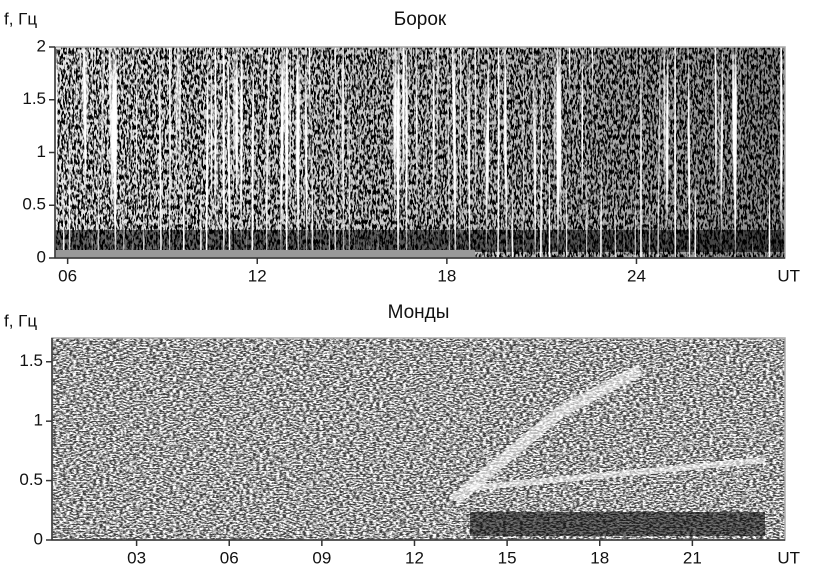  What do you see at coordinates (41, 45) in the screenshot?
I see `y-tick-label: 2` at bounding box center [41, 45].